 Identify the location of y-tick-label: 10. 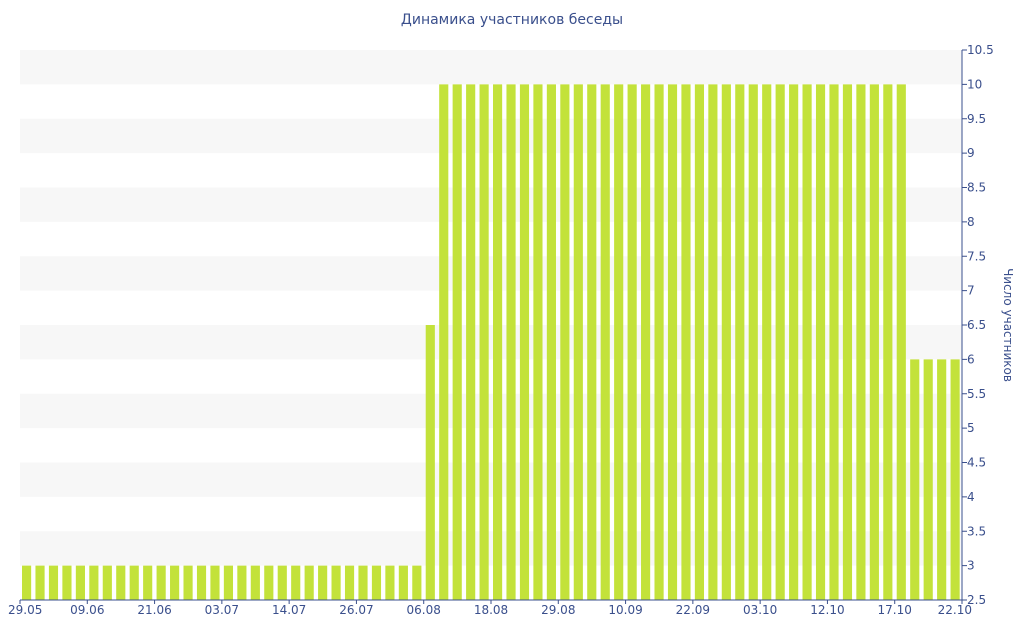
(974, 84).